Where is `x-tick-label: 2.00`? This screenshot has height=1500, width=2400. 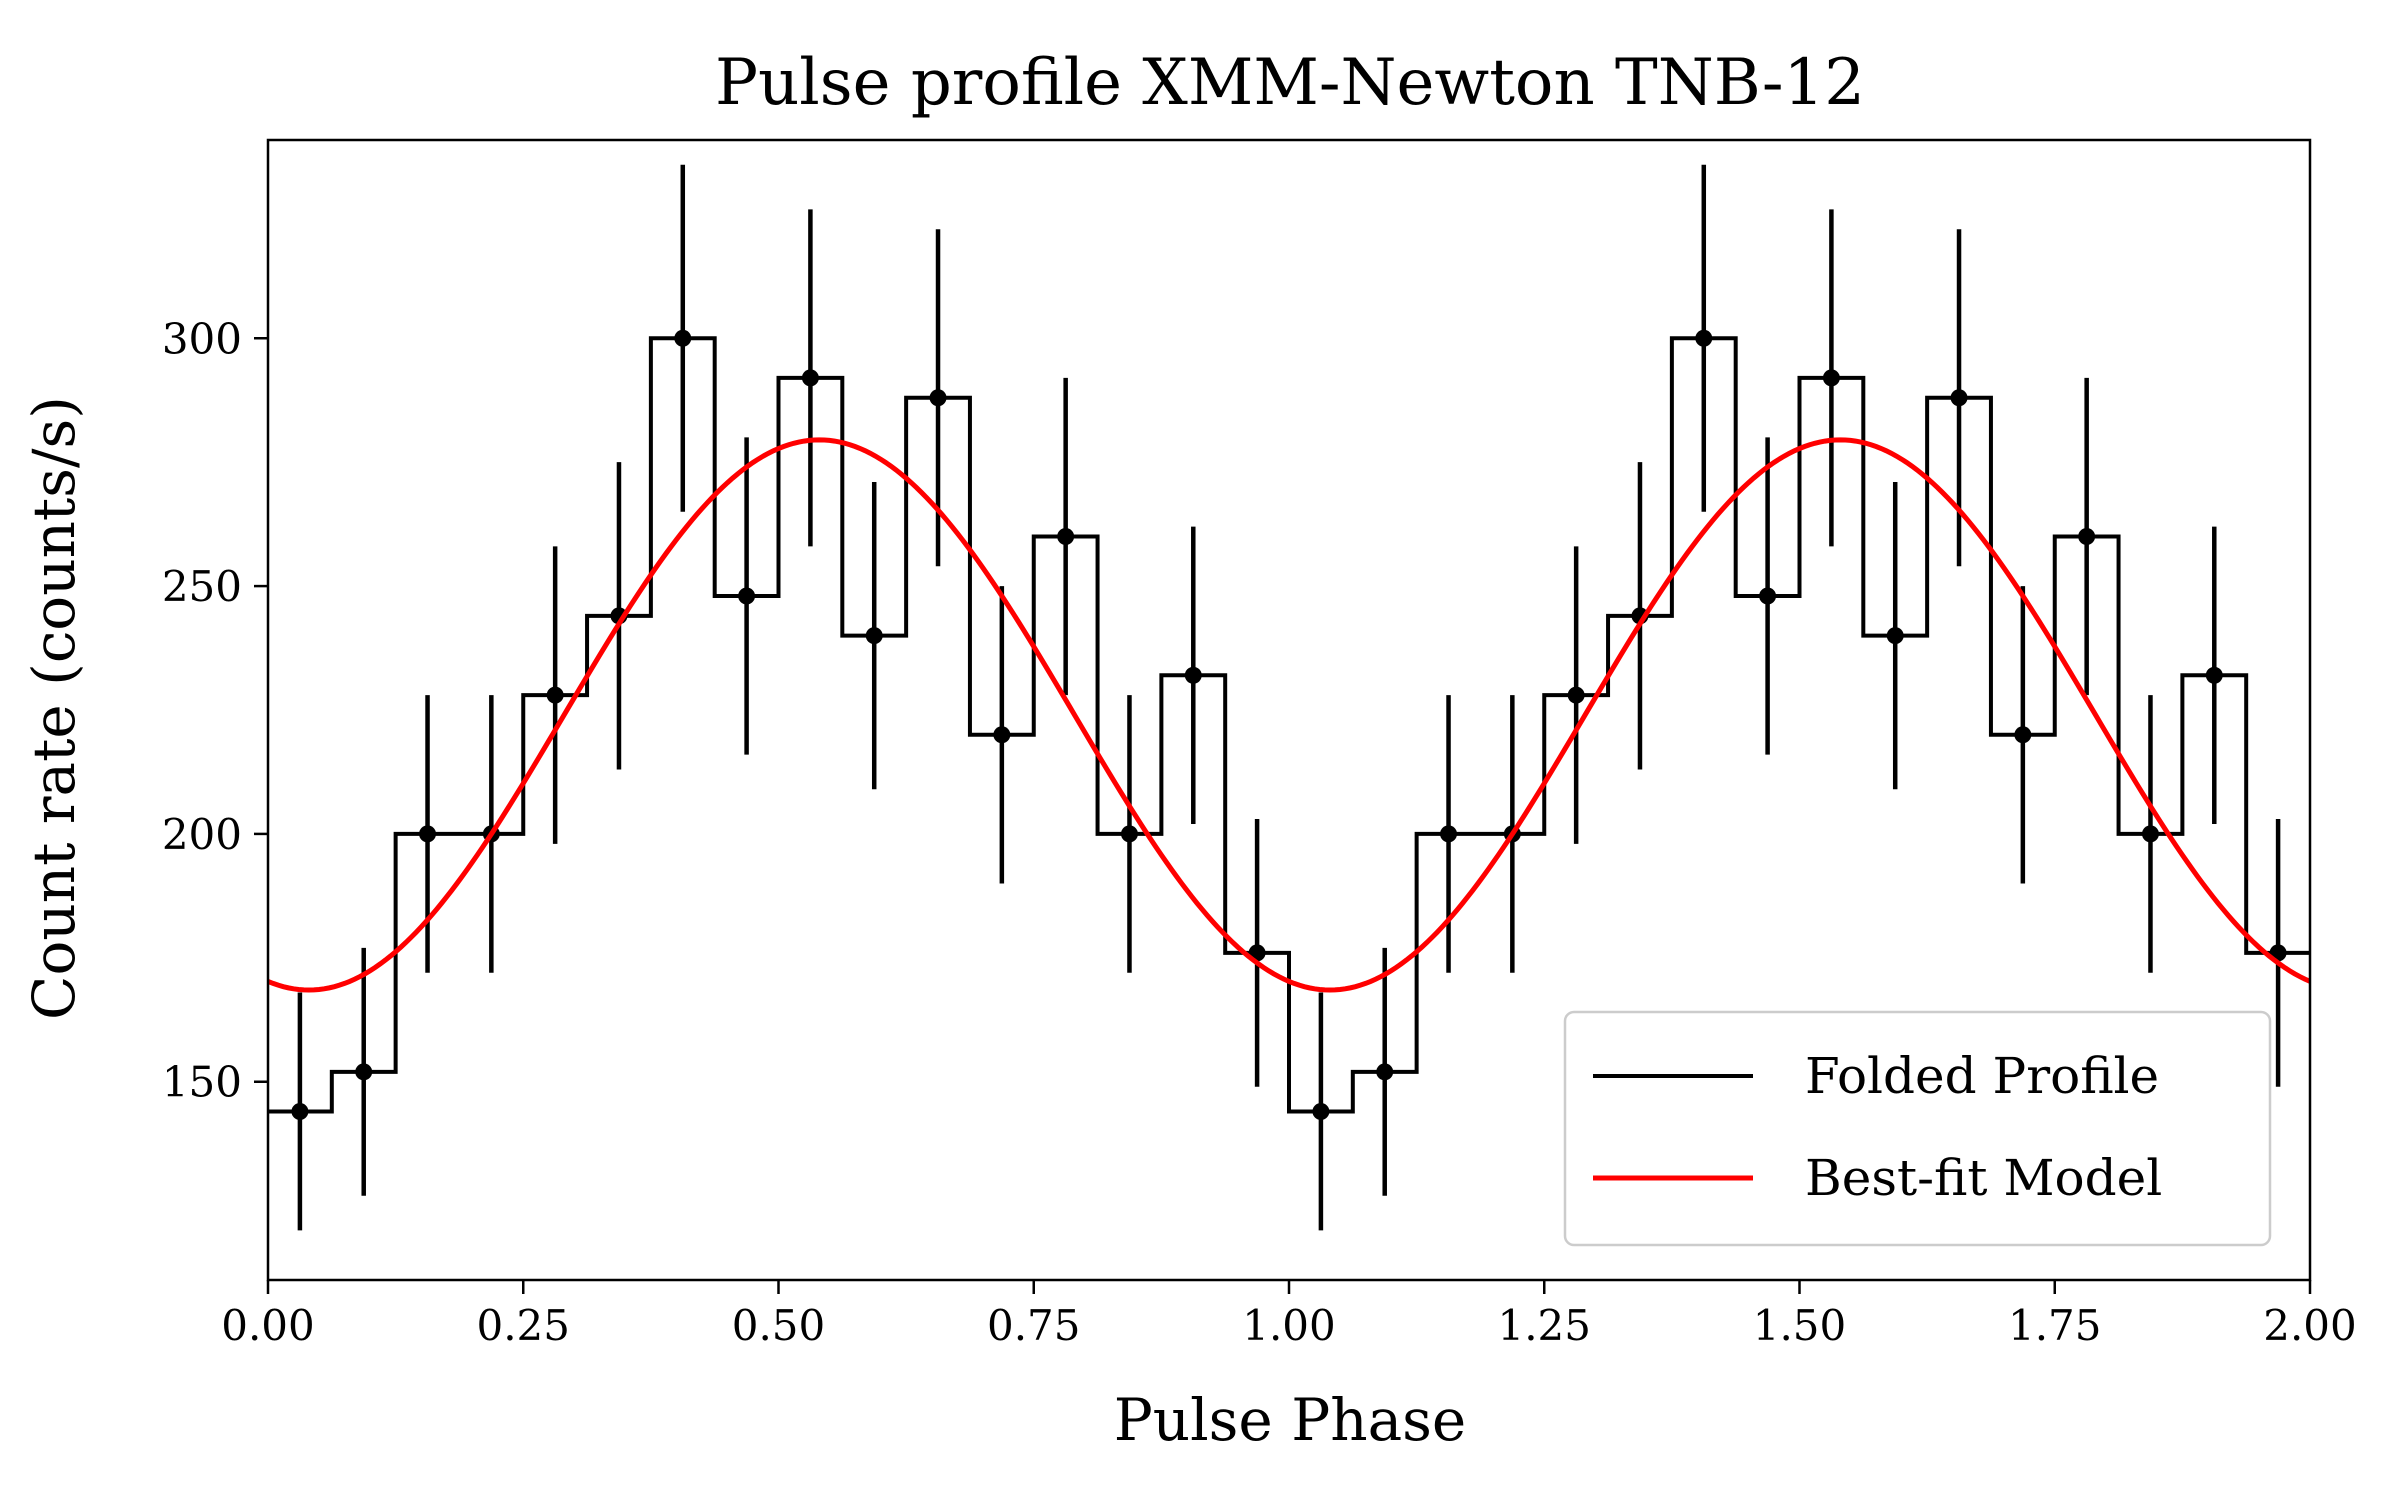
x-tick-label: 2.00 is located at coordinates (2310, 1325).